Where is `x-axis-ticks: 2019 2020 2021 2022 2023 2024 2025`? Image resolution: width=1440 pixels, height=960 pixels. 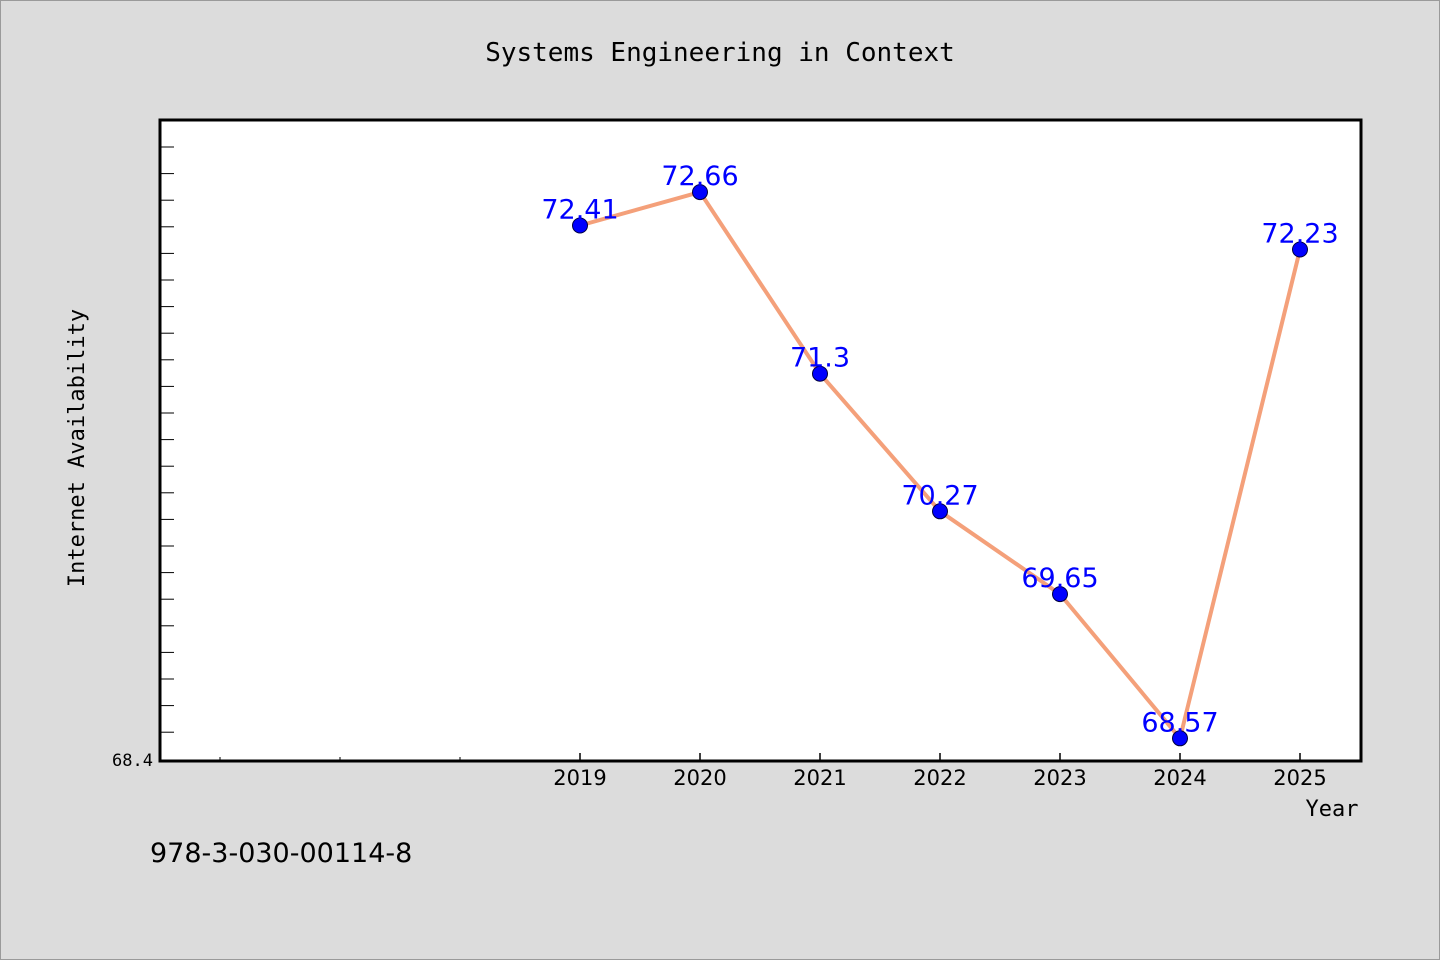 x-axis-ticks: 2019 2020 2021 2022 2023 2024 2025 is located at coordinates (773, 771).